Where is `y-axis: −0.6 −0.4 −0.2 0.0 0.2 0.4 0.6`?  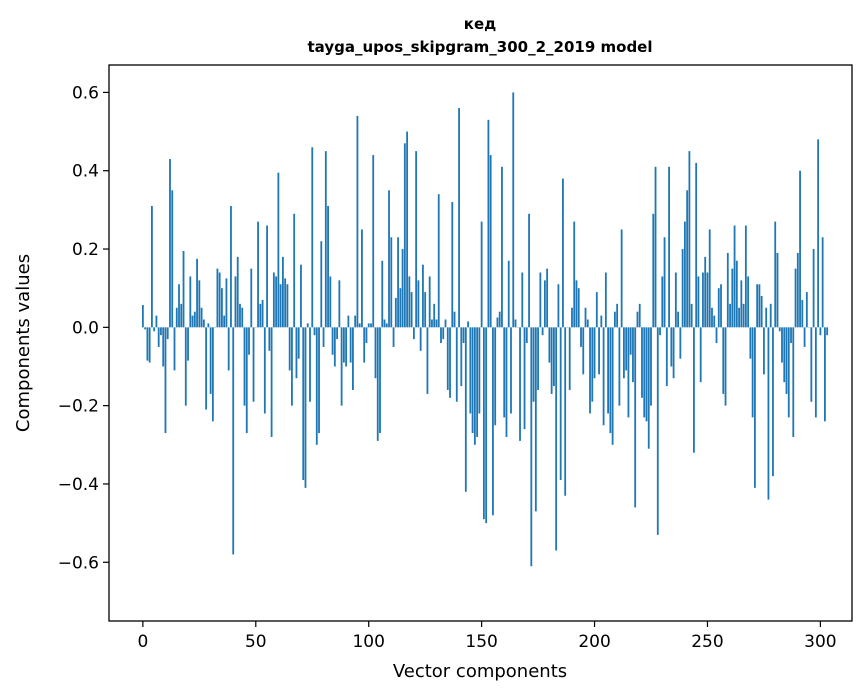 y-axis: −0.6 −0.4 −0.2 0.0 0.2 0.4 0.6 is located at coordinates (83, 328).